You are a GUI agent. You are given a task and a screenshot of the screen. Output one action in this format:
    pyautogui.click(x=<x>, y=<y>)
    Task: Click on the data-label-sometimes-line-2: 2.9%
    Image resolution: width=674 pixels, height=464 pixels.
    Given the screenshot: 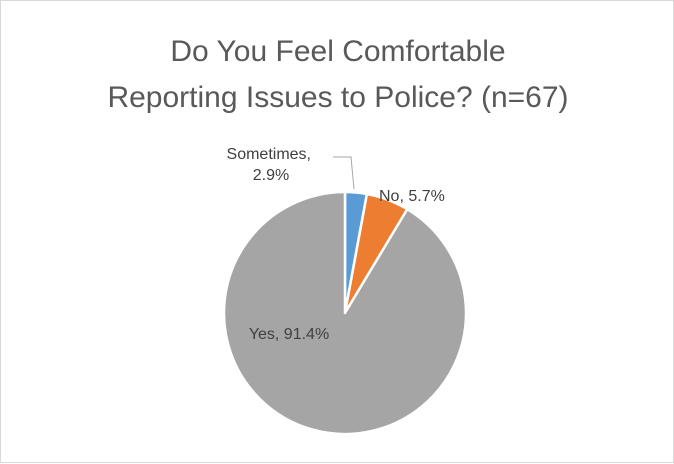 What is the action you would take?
    pyautogui.click(x=271, y=175)
    